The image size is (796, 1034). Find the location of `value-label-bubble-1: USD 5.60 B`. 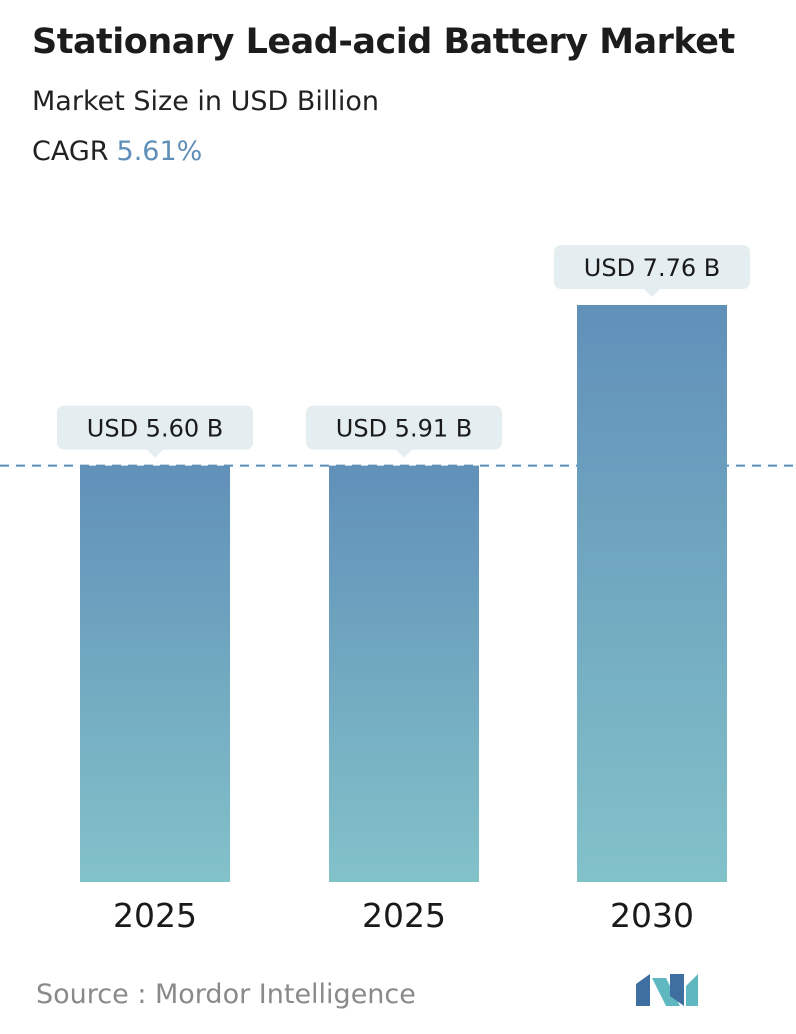

value-label-bubble-1: USD 5.60 B is located at coordinates (155, 431).